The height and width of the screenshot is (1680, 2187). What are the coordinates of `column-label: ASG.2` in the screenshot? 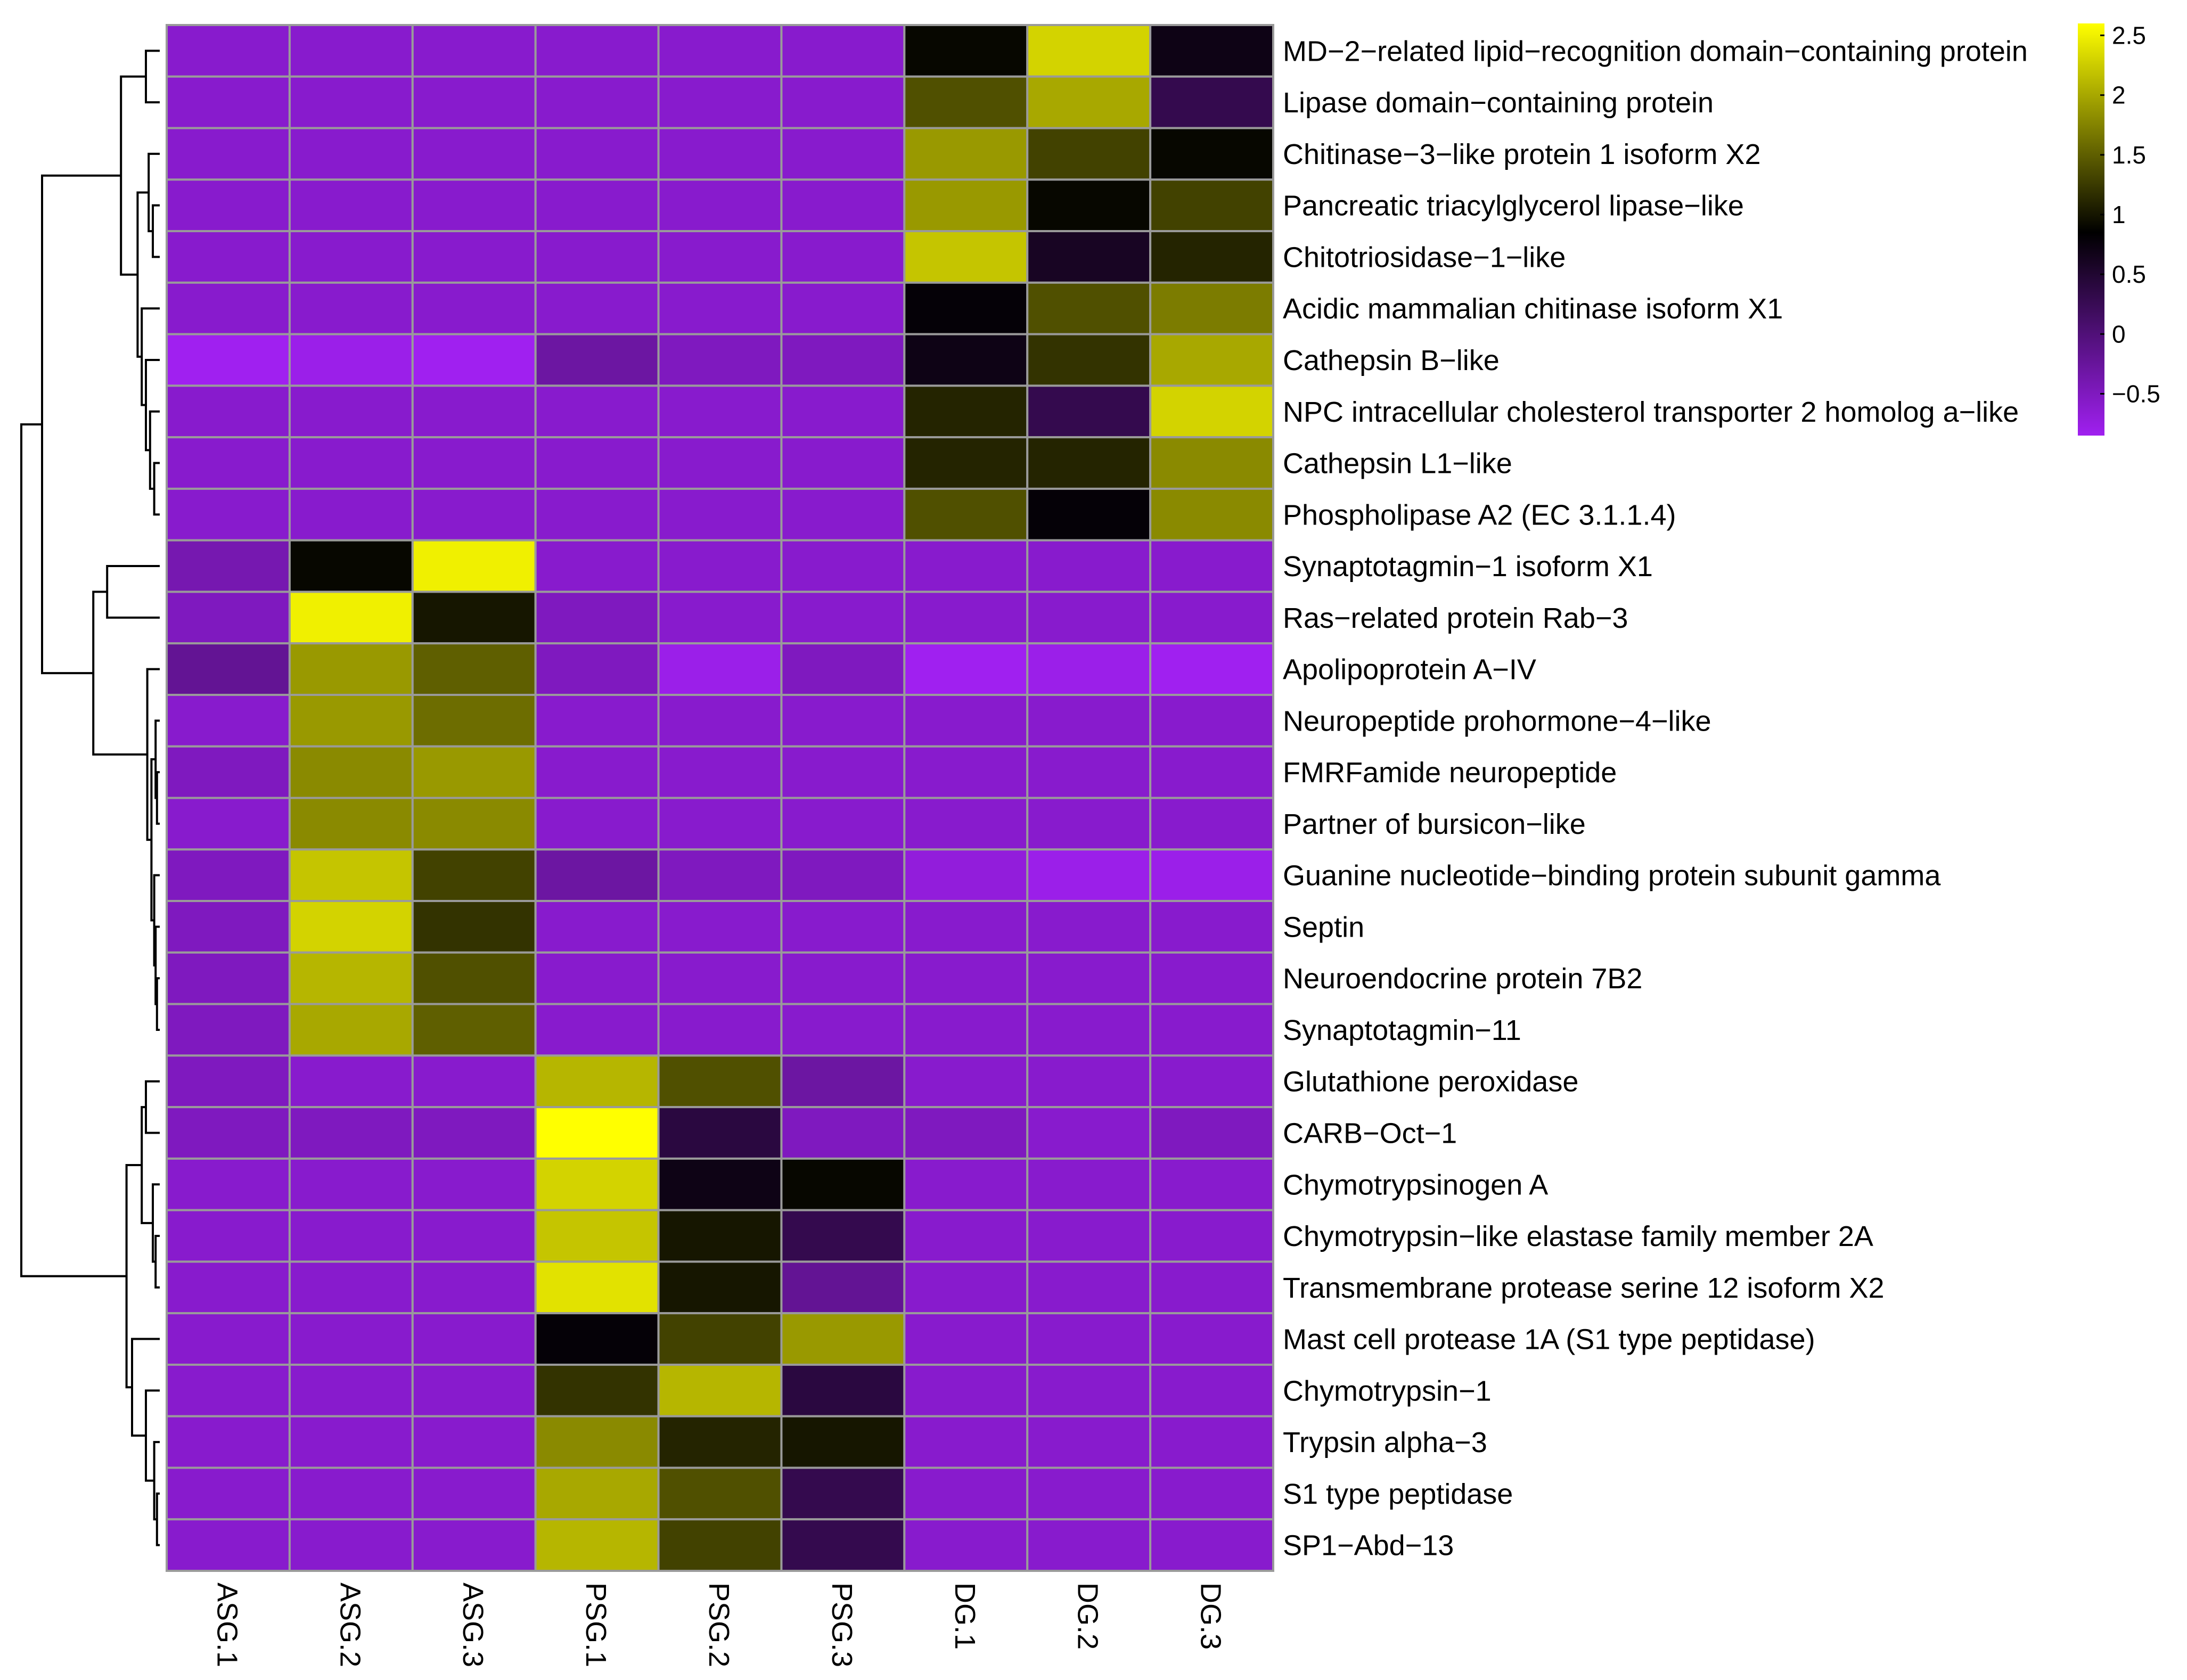 It's located at (350, 1625).